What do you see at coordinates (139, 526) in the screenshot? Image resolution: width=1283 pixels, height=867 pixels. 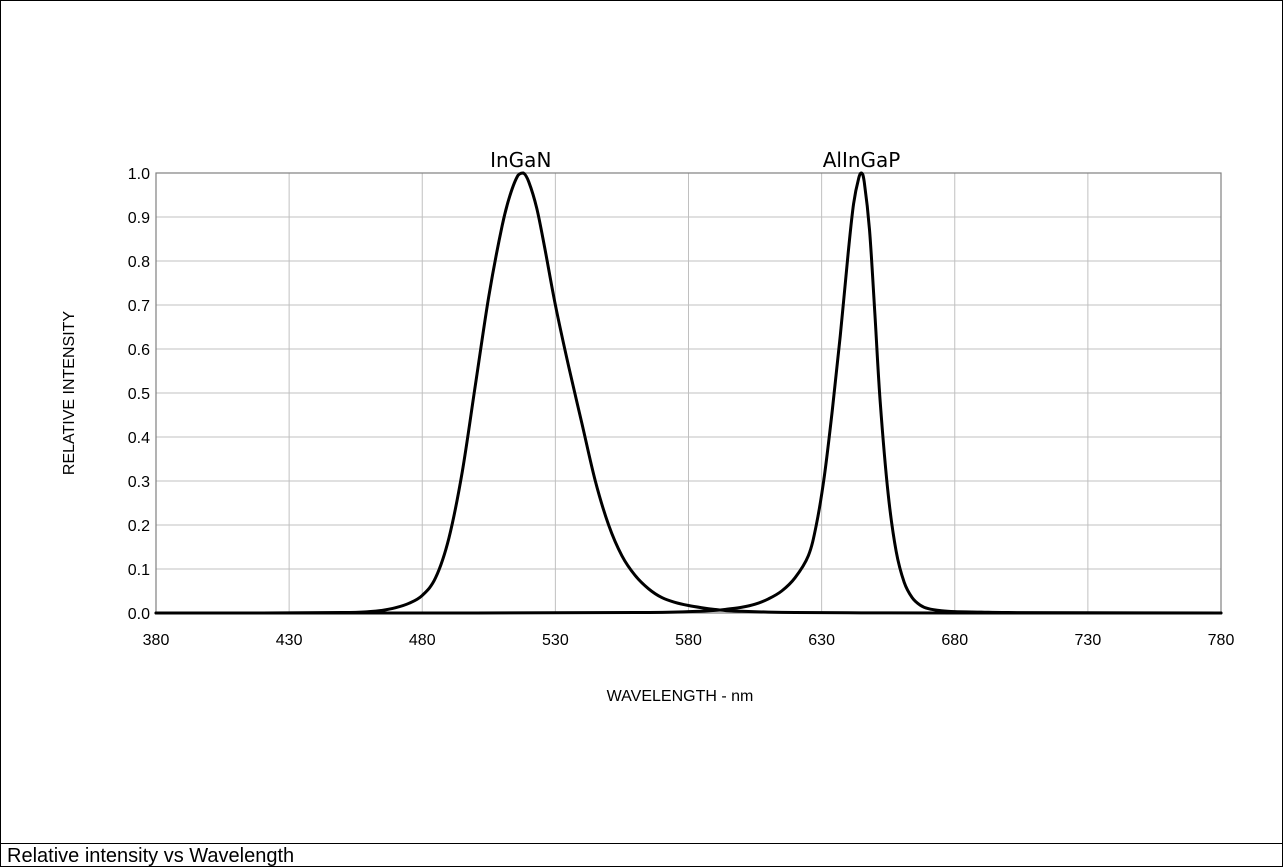 I see `y-tick-label: 0.2` at bounding box center [139, 526].